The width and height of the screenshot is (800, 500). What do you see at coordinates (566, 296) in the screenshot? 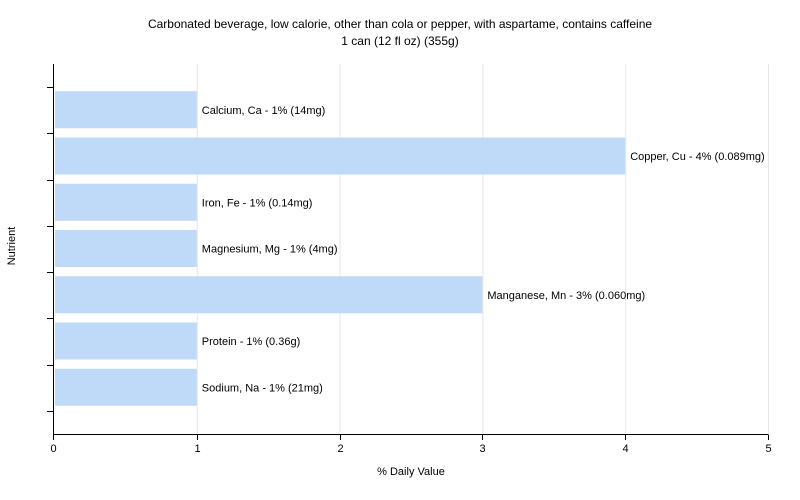
I see `data-label: Manganese, Mn - 3% (0.060mg)` at bounding box center [566, 296].